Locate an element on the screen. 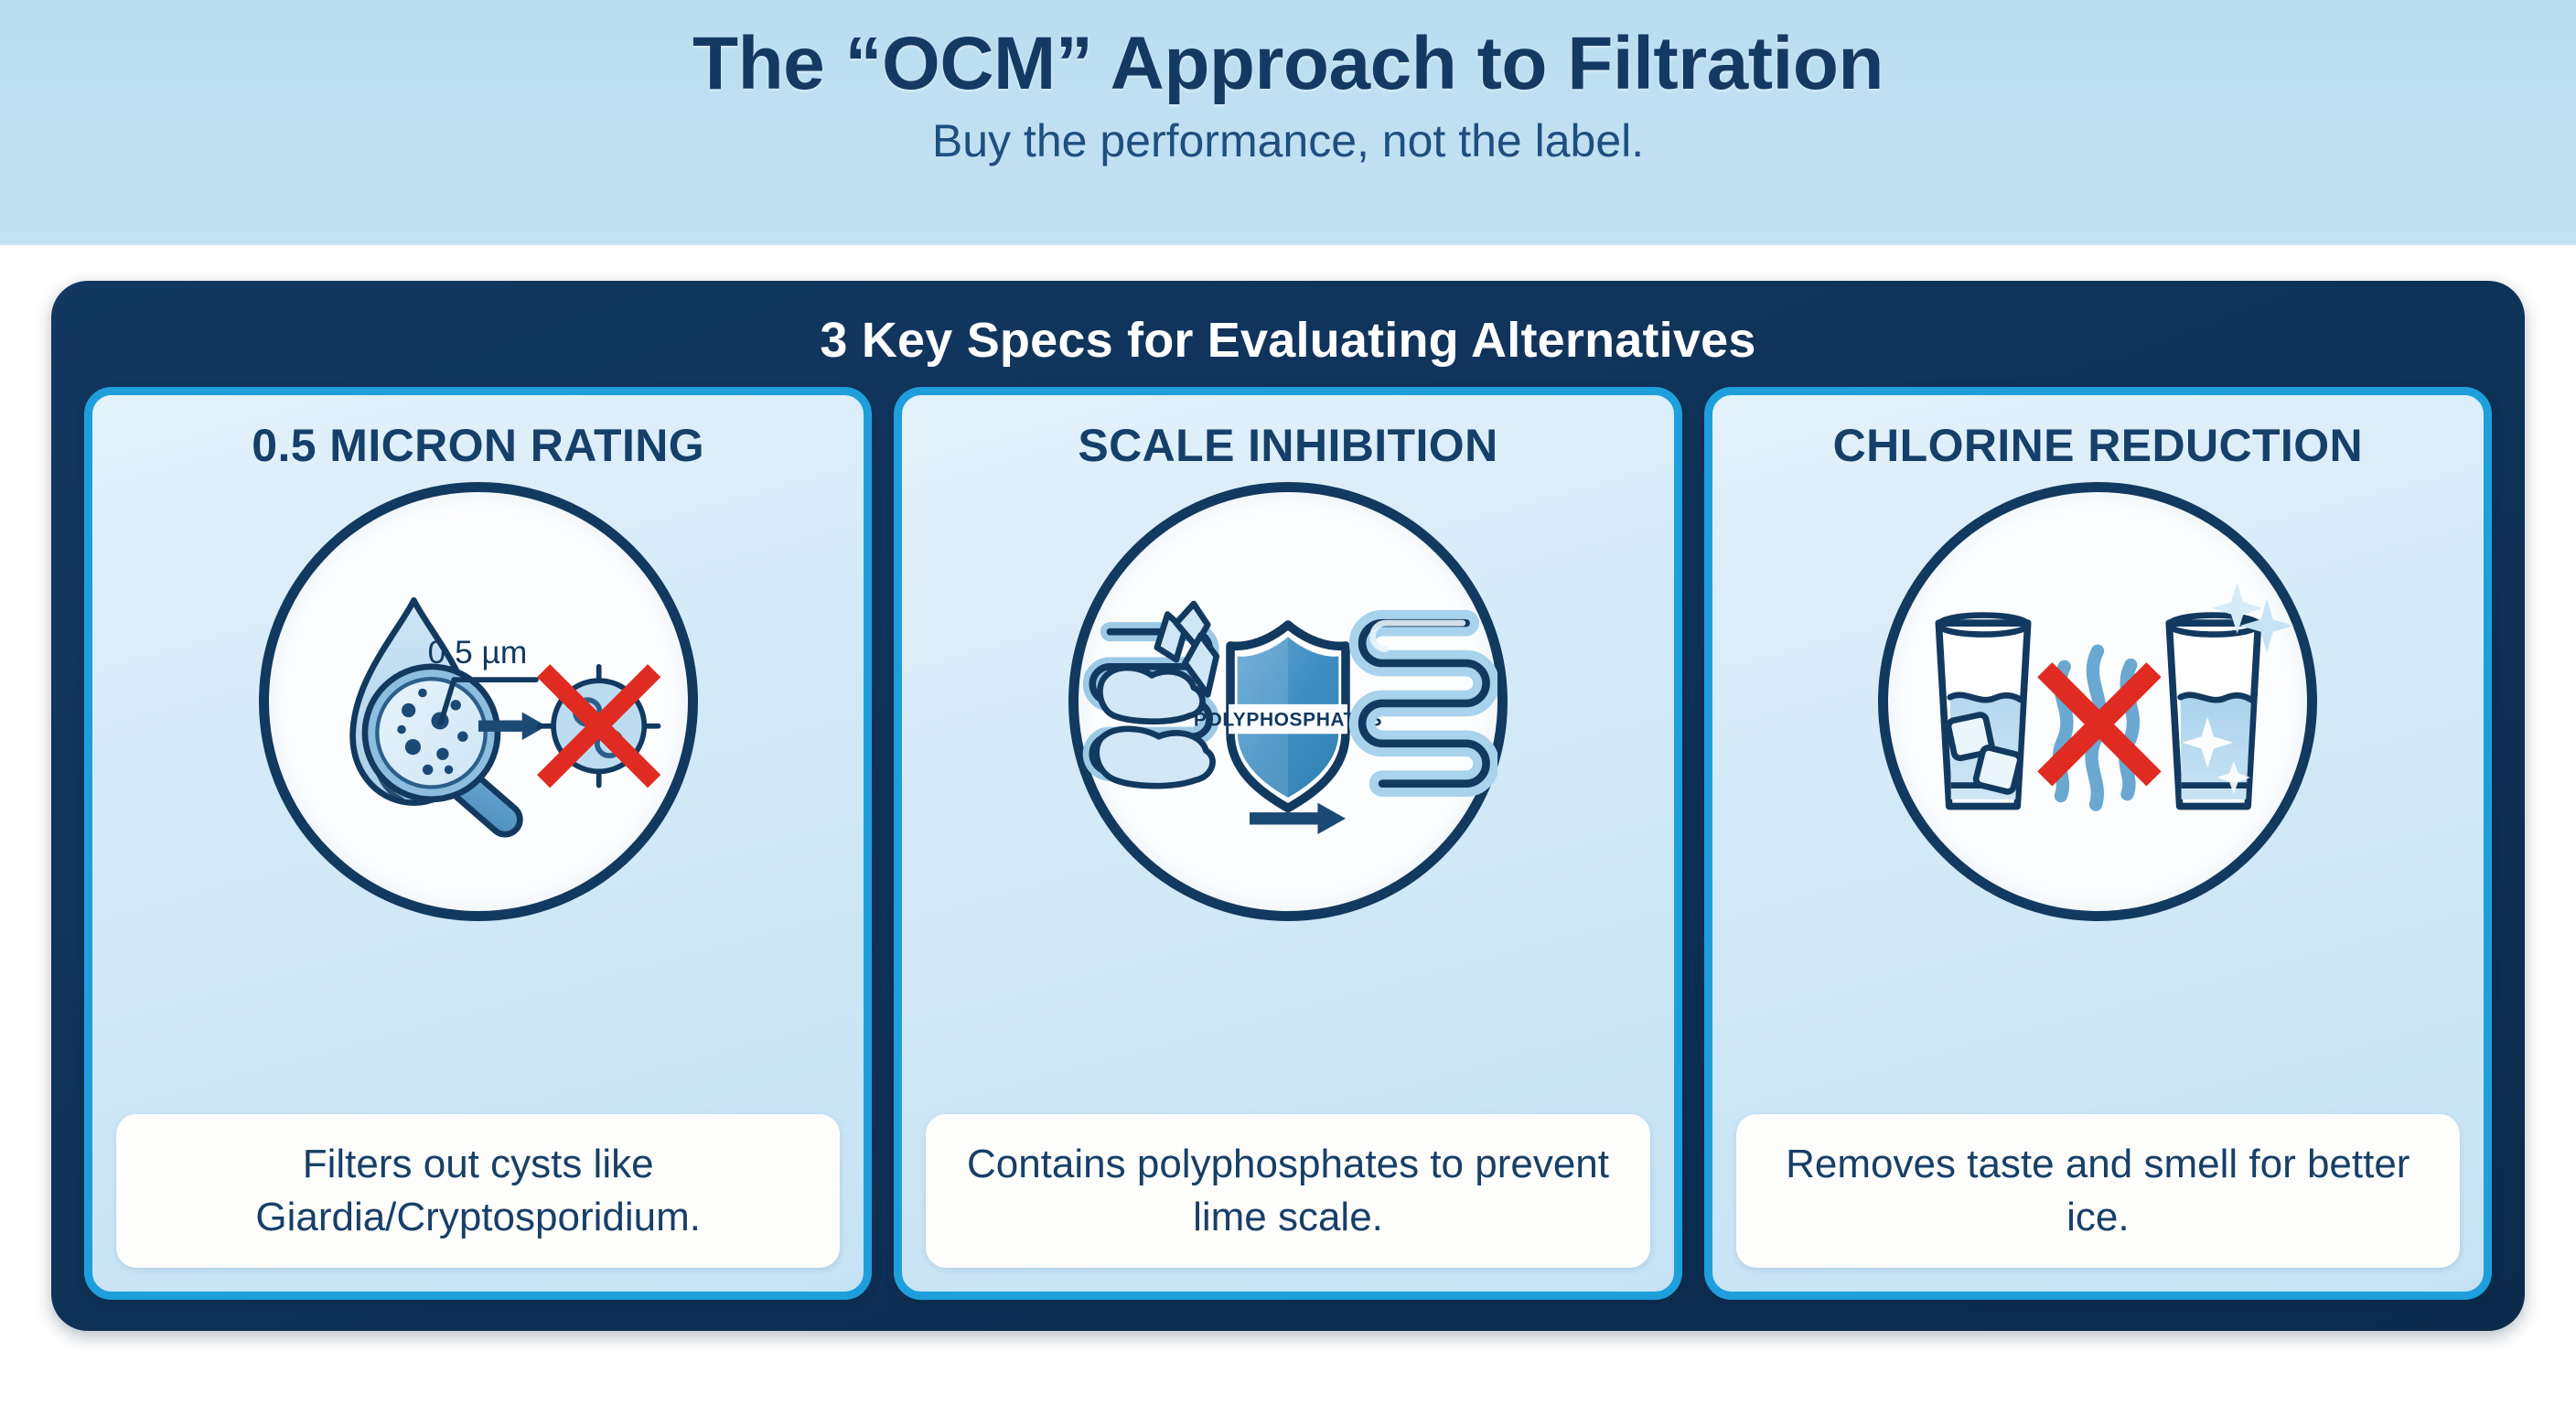 This screenshot has width=2576, height=1405. spec-card-caption: Removes taste and smell for better ice. is located at coordinates (2098, 1191).